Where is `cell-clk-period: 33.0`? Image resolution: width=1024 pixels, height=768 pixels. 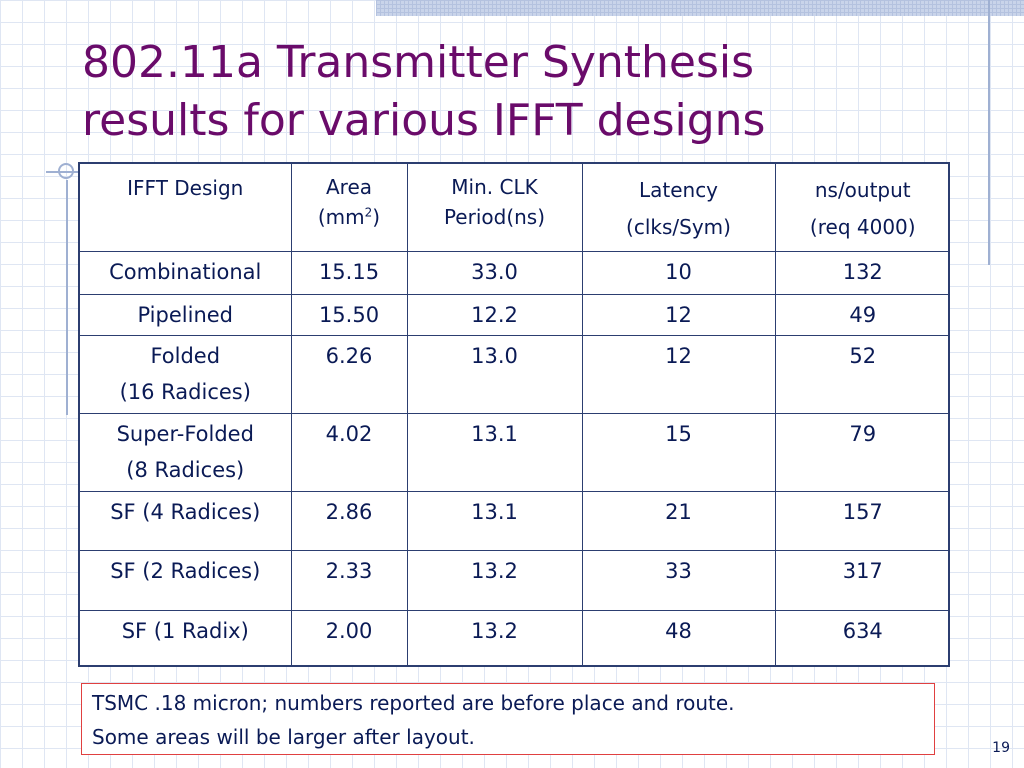 cell-clk-period: 33.0 is located at coordinates (494, 272).